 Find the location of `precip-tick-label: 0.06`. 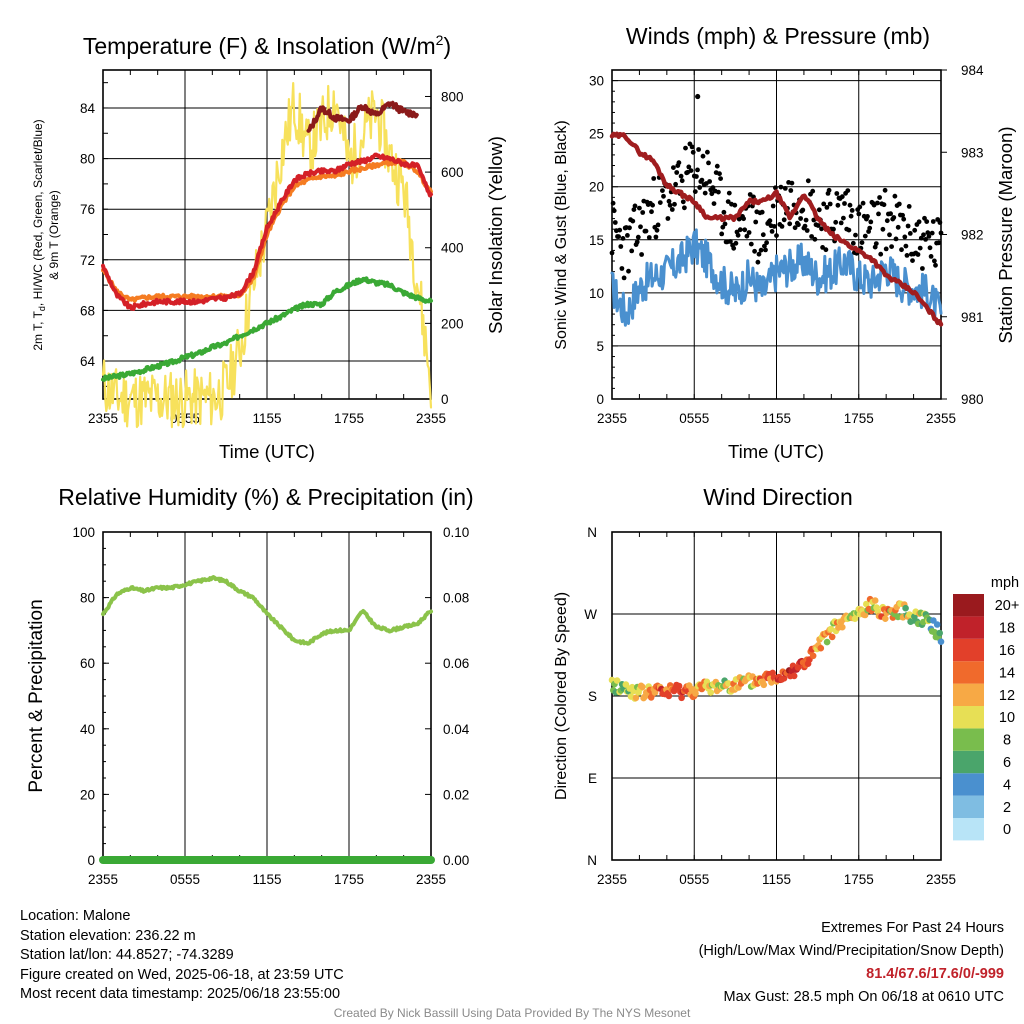

precip-tick-label: 0.06 is located at coordinates (456, 663).